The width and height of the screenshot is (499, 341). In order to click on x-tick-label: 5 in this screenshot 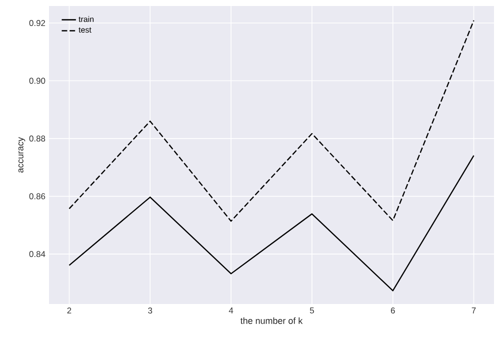, I will do `click(312, 311)`.